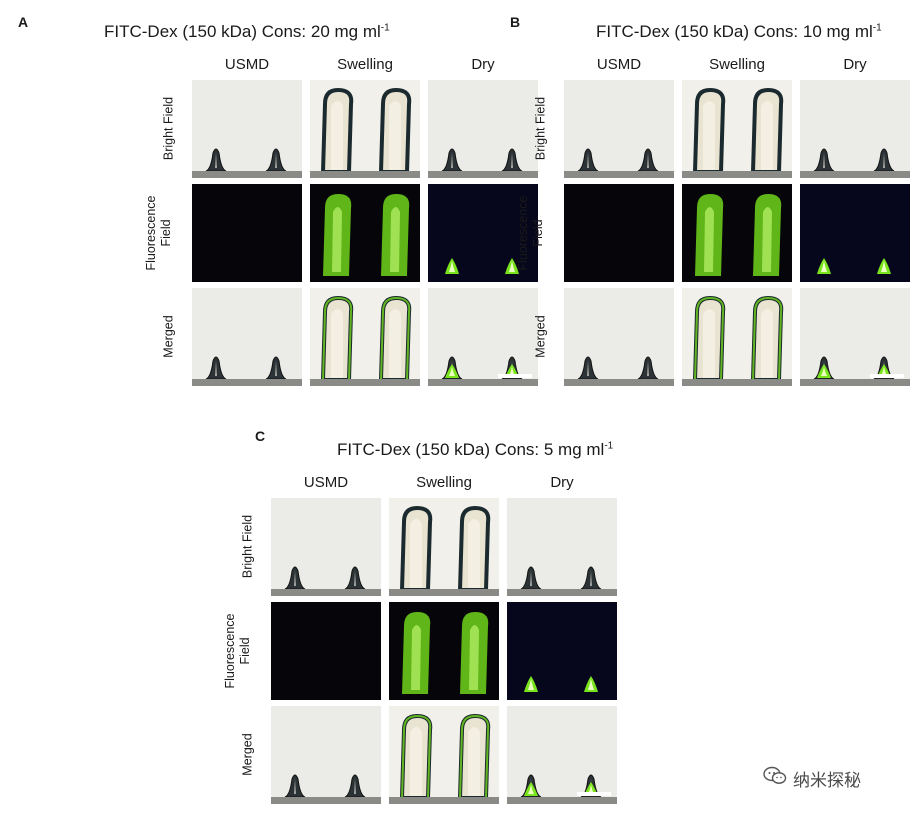 Image resolution: width=923 pixels, height=821 pixels. What do you see at coordinates (775, 778) in the screenshot?
I see `wechat-icon` at bounding box center [775, 778].